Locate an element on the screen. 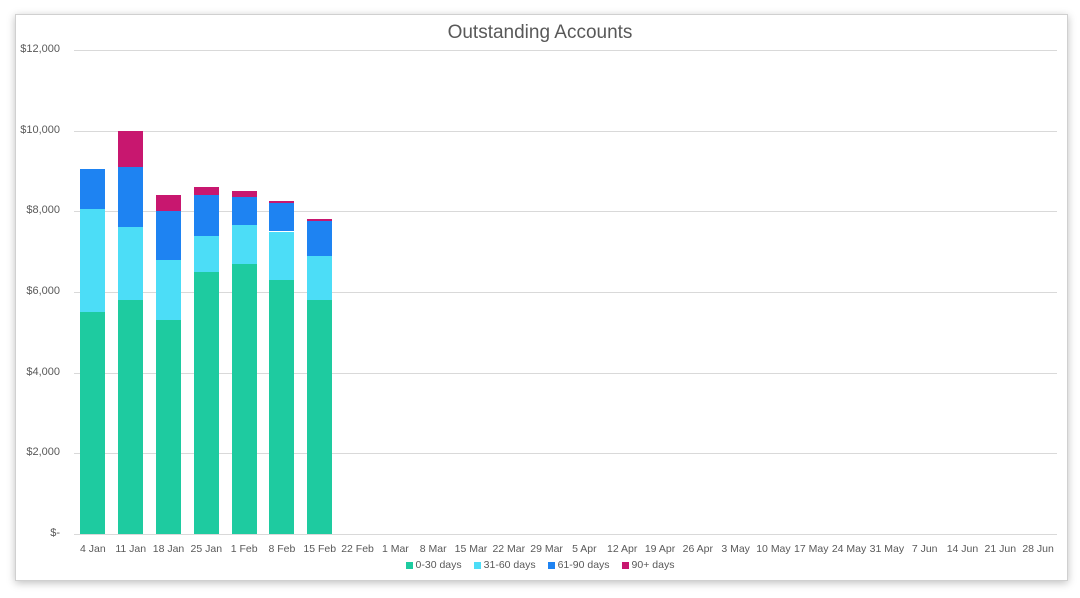  x-axis-tick-label: 31 May is located at coordinates (887, 549).